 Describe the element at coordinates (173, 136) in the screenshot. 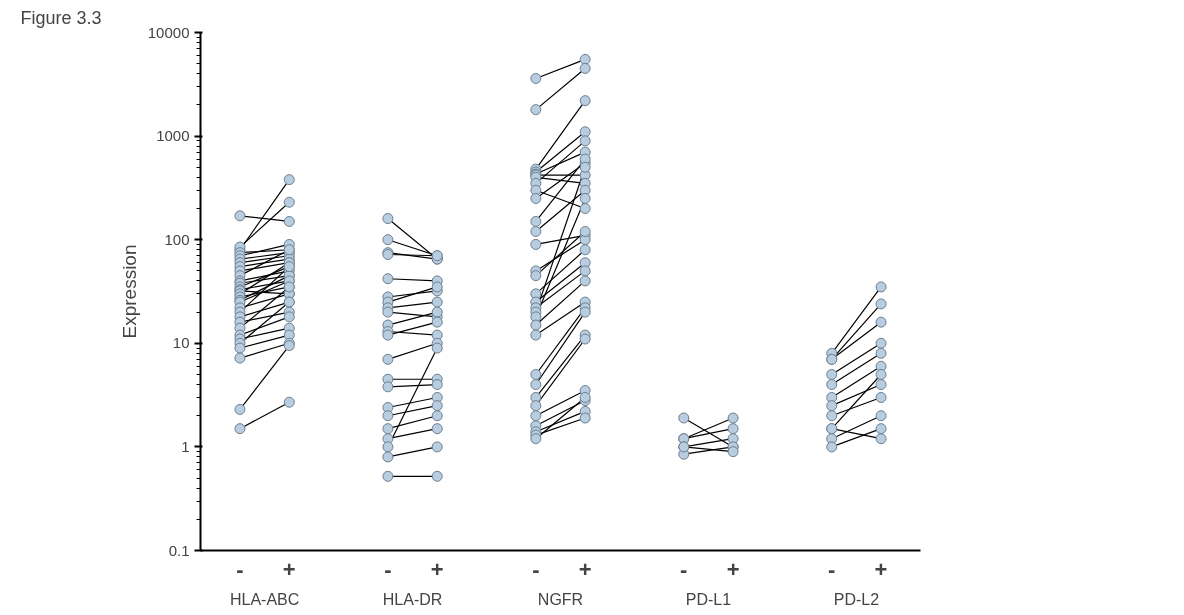

I see `y-tick-label: 1000` at that location.